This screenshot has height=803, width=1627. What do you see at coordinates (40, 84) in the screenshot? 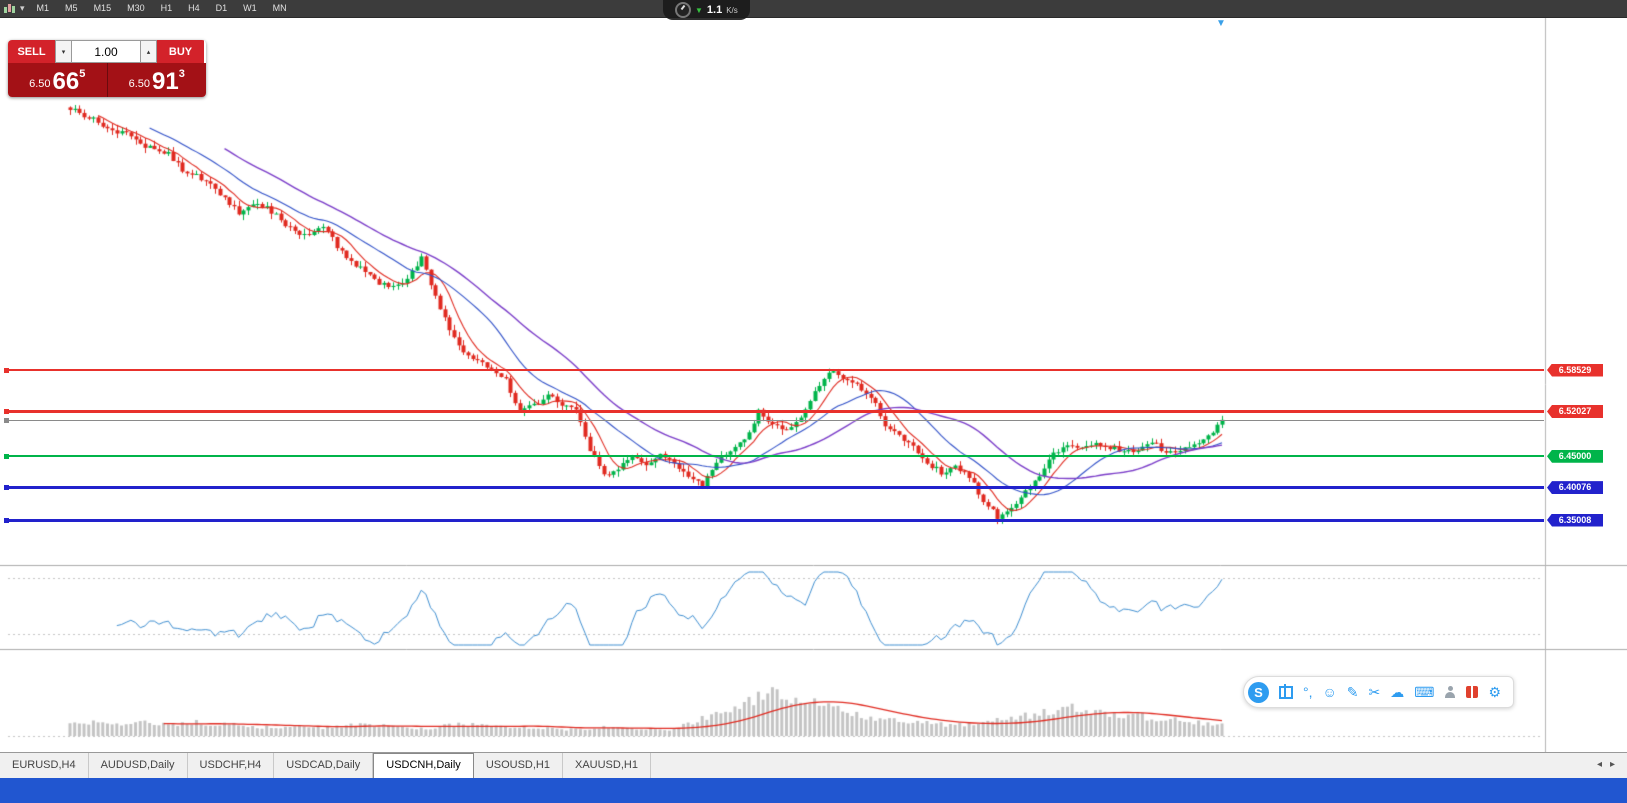
I see `sell-price-prefix: 6.50` at bounding box center [40, 84].